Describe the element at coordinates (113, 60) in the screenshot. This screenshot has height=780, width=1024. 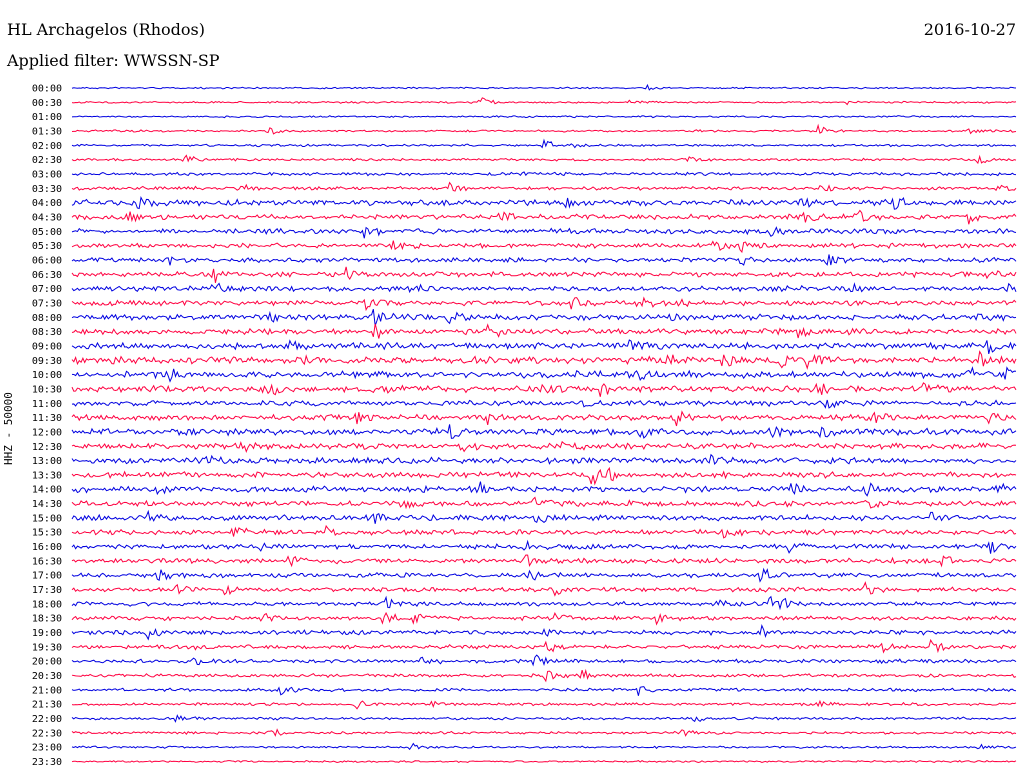
I see `filter-label: Applied filter: WWSSN-SP` at that location.